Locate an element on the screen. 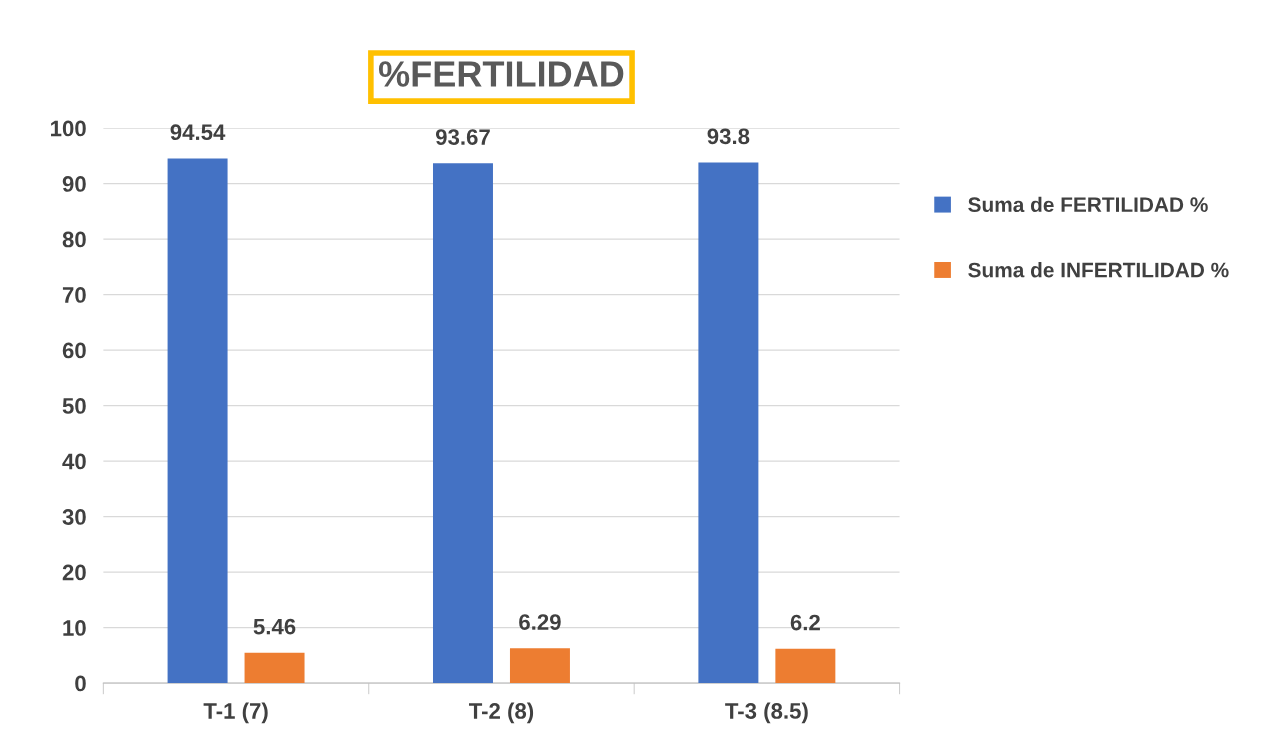  data-label: 6.2 is located at coordinates (805, 622).